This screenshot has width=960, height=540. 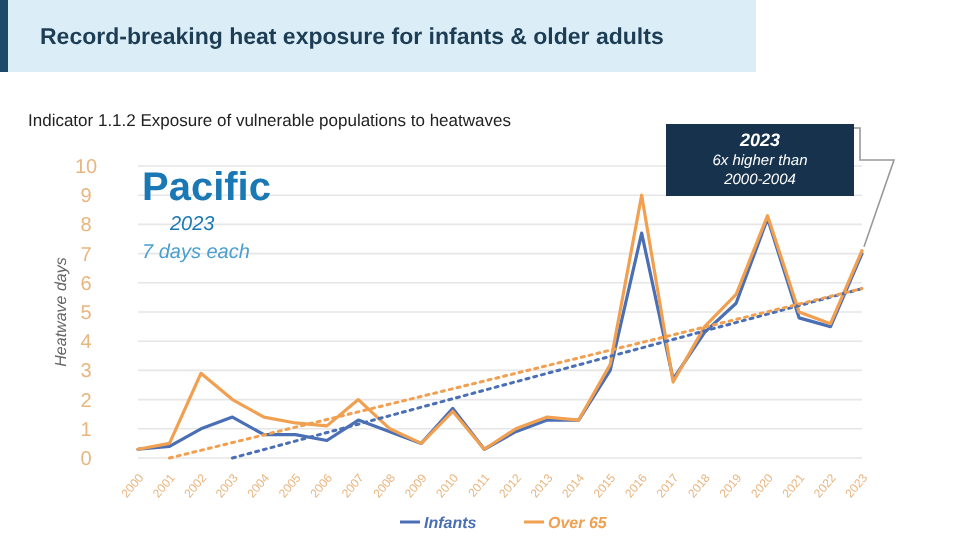 What do you see at coordinates (86, 314) in the screenshot?
I see `y-tick-label: 5` at bounding box center [86, 314].